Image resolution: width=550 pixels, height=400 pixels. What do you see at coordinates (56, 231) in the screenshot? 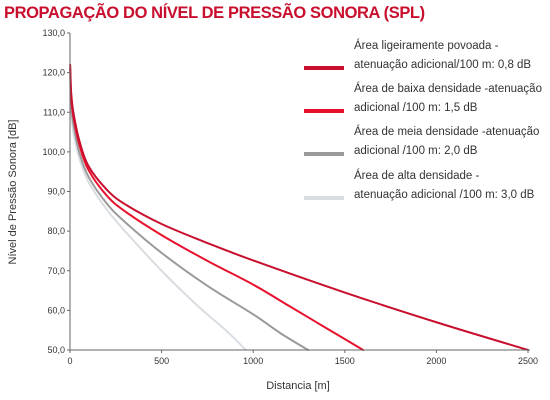
I see `y-tick-label: 80,0` at bounding box center [56, 231].